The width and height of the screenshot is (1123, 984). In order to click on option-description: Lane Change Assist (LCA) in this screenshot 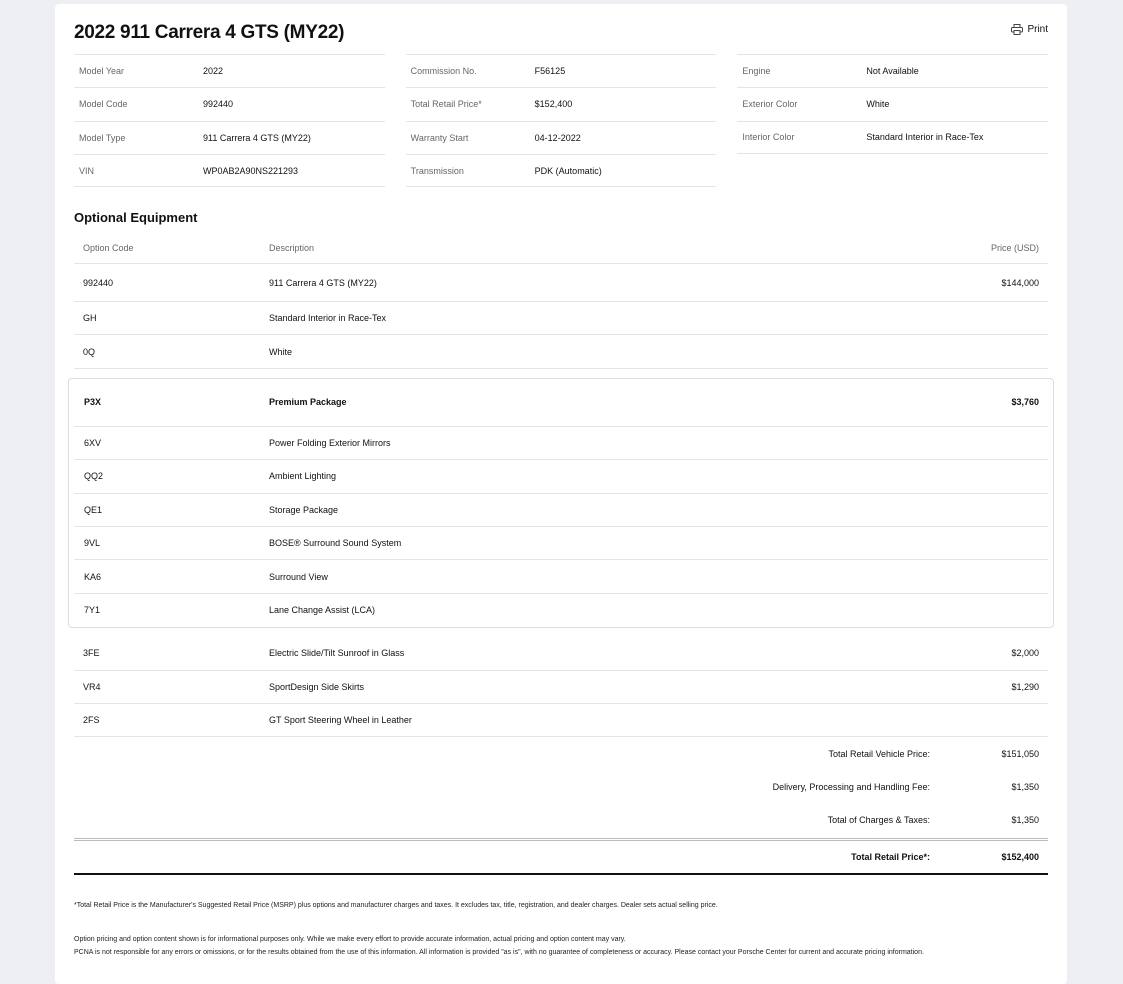, I will do `click(322, 610)`.